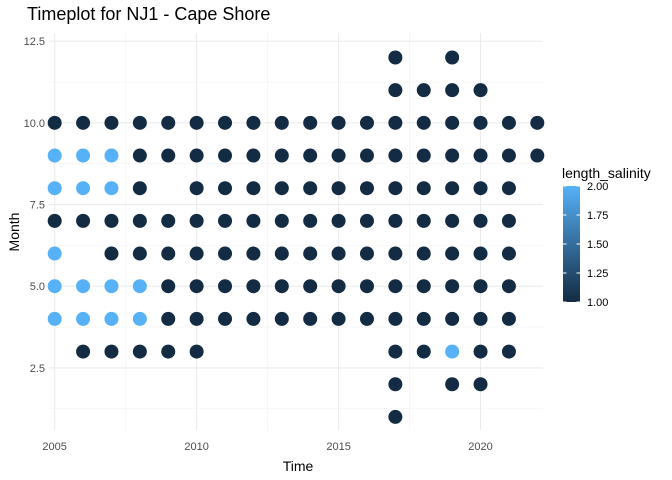 The height and width of the screenshot is (480, 672). What do you see at coordinates (571, 244) in the screenshot?
I see `legend-colorbar` at bounding box center [571, 244].